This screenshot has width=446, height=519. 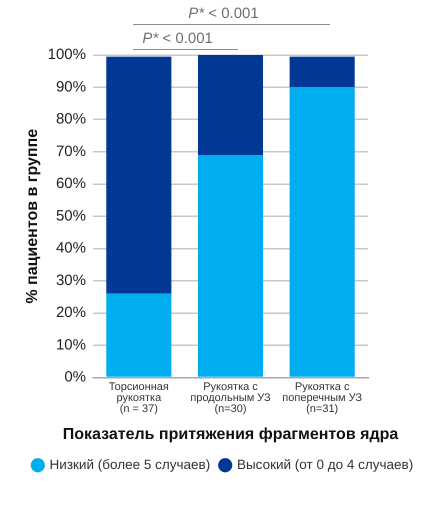 I want to click on y-tick-label: 90%, so click(x=71, y=87).